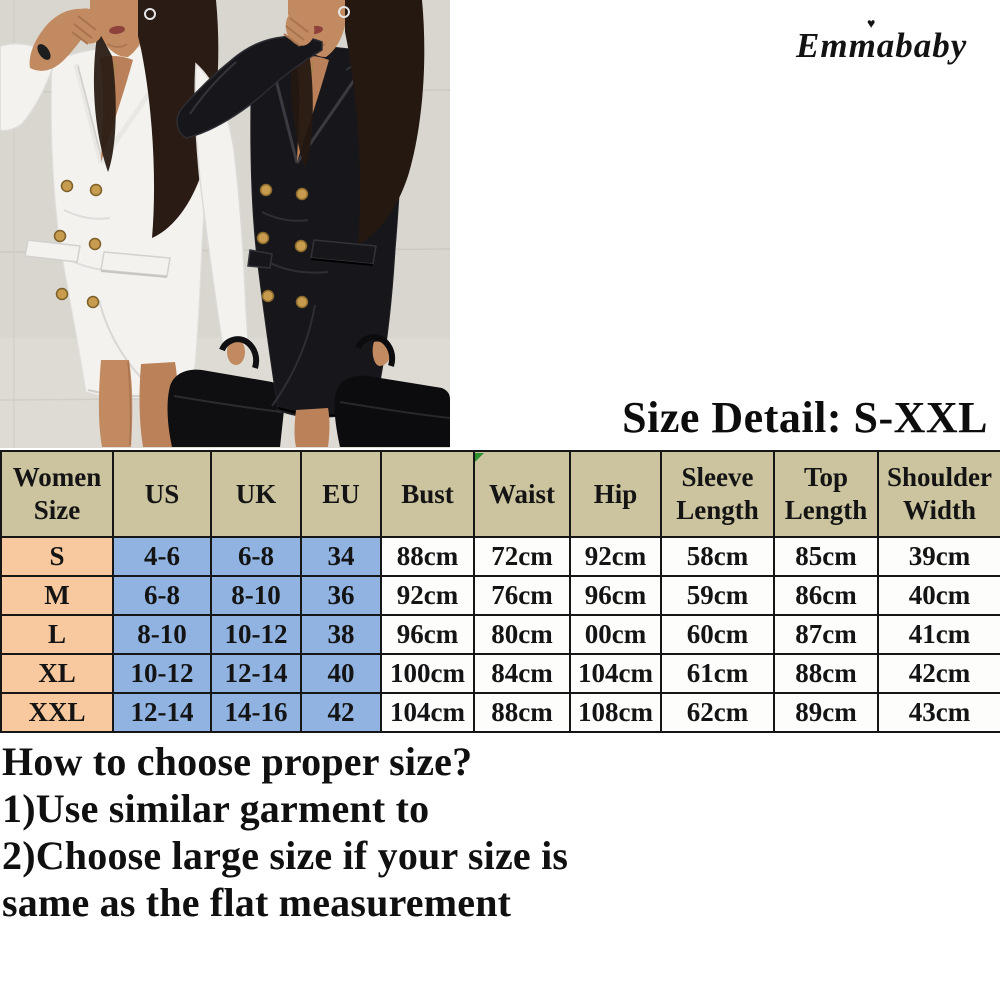 The height and width of the screenshot is (1000, 1000). I want to click on cell-waist: 80cm, so click(522, 634).